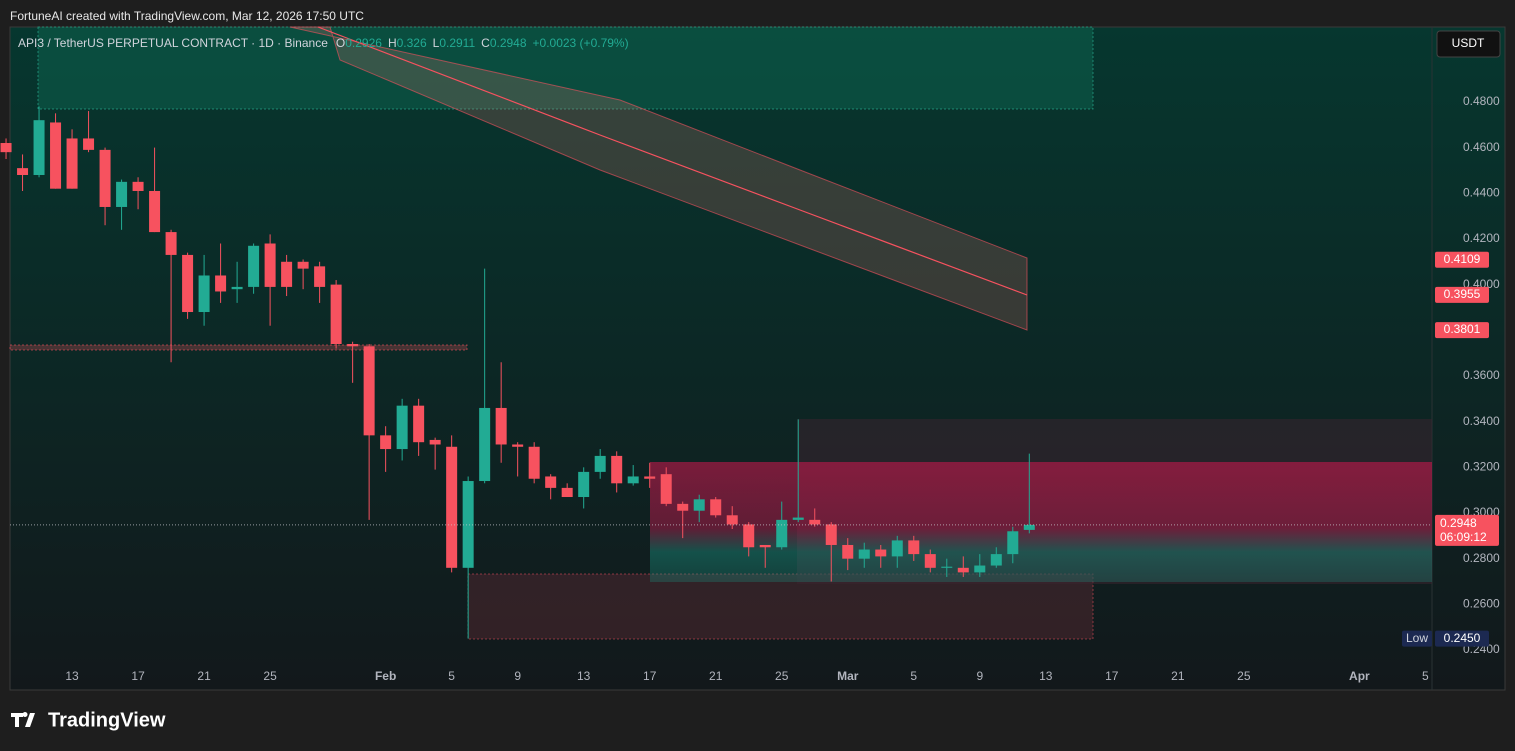 The height and width of the screenshot is (751, 1515). What do you see at coordinates (1481, 192) in the screenshot?
I see `y-tick-label: 0.4400` at bounding box center [1481, 192].